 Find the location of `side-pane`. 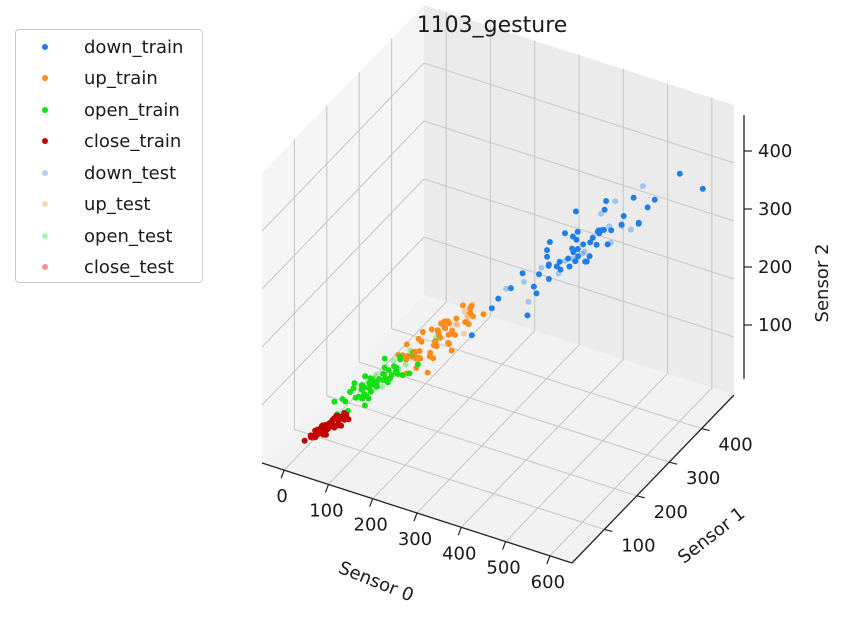

side-pane is located at coordinates (343, 234).